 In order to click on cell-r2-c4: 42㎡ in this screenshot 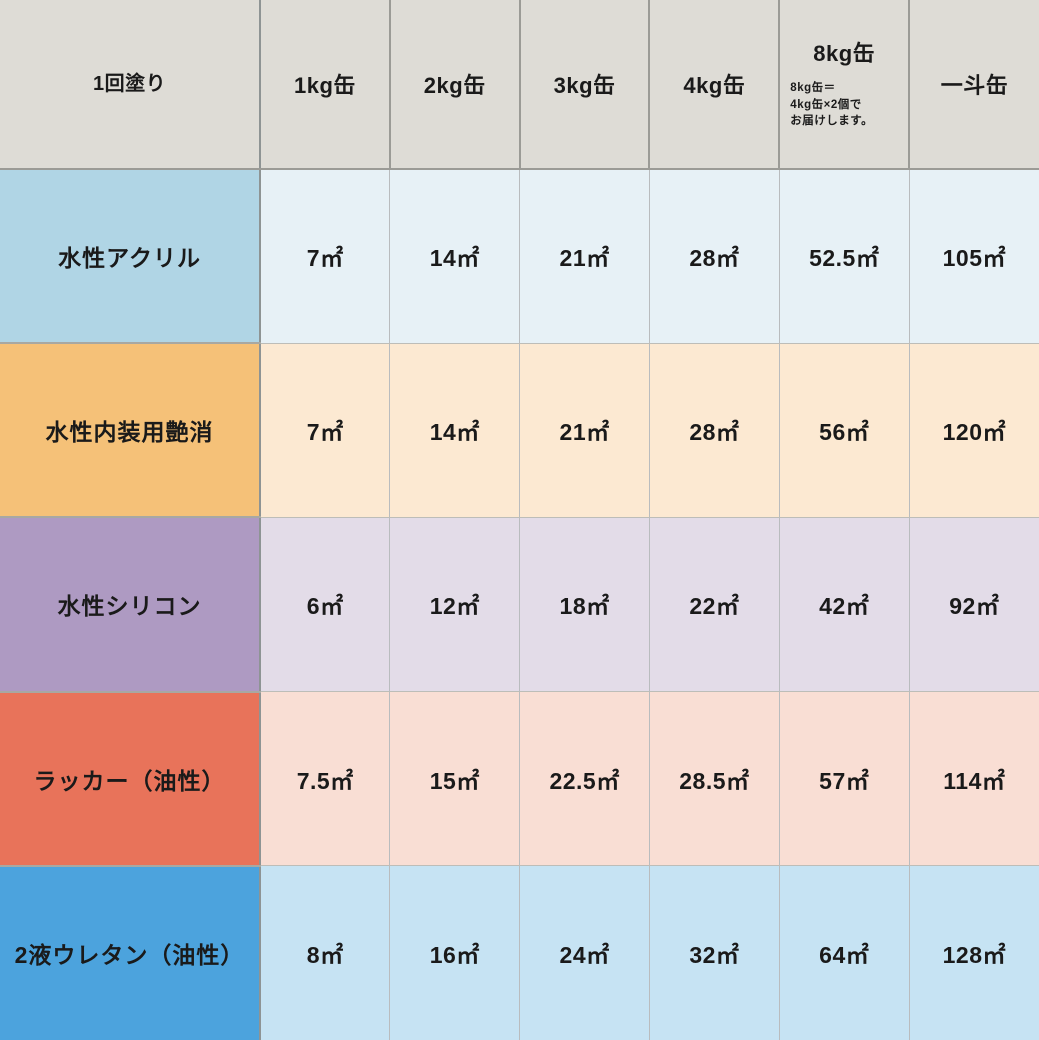, I will do `click(844, 605)`.